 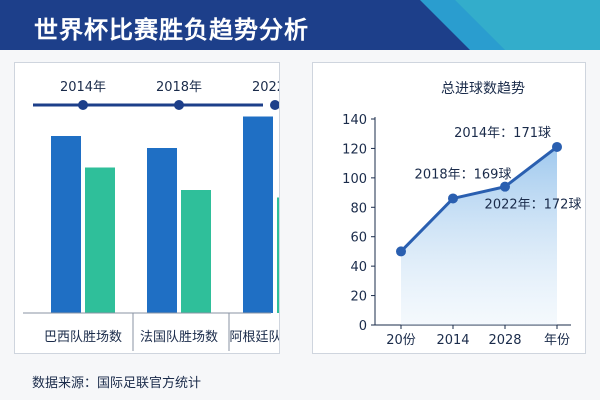 I want to click on x-tick-label: 2028, so click(x=504, y=340).